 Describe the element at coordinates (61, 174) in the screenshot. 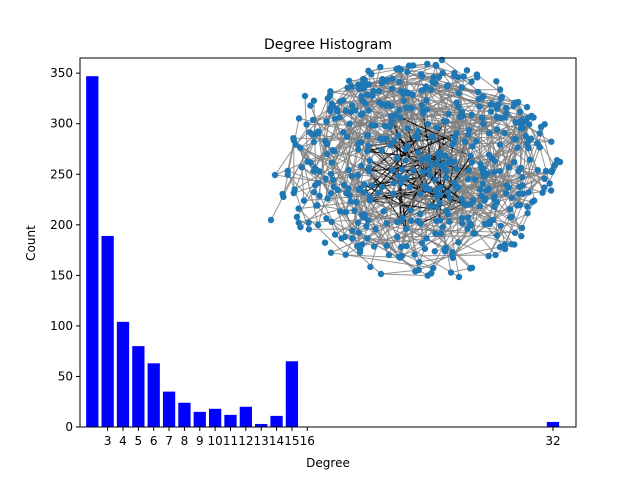

I see `y-tick-label: 250` at that location.